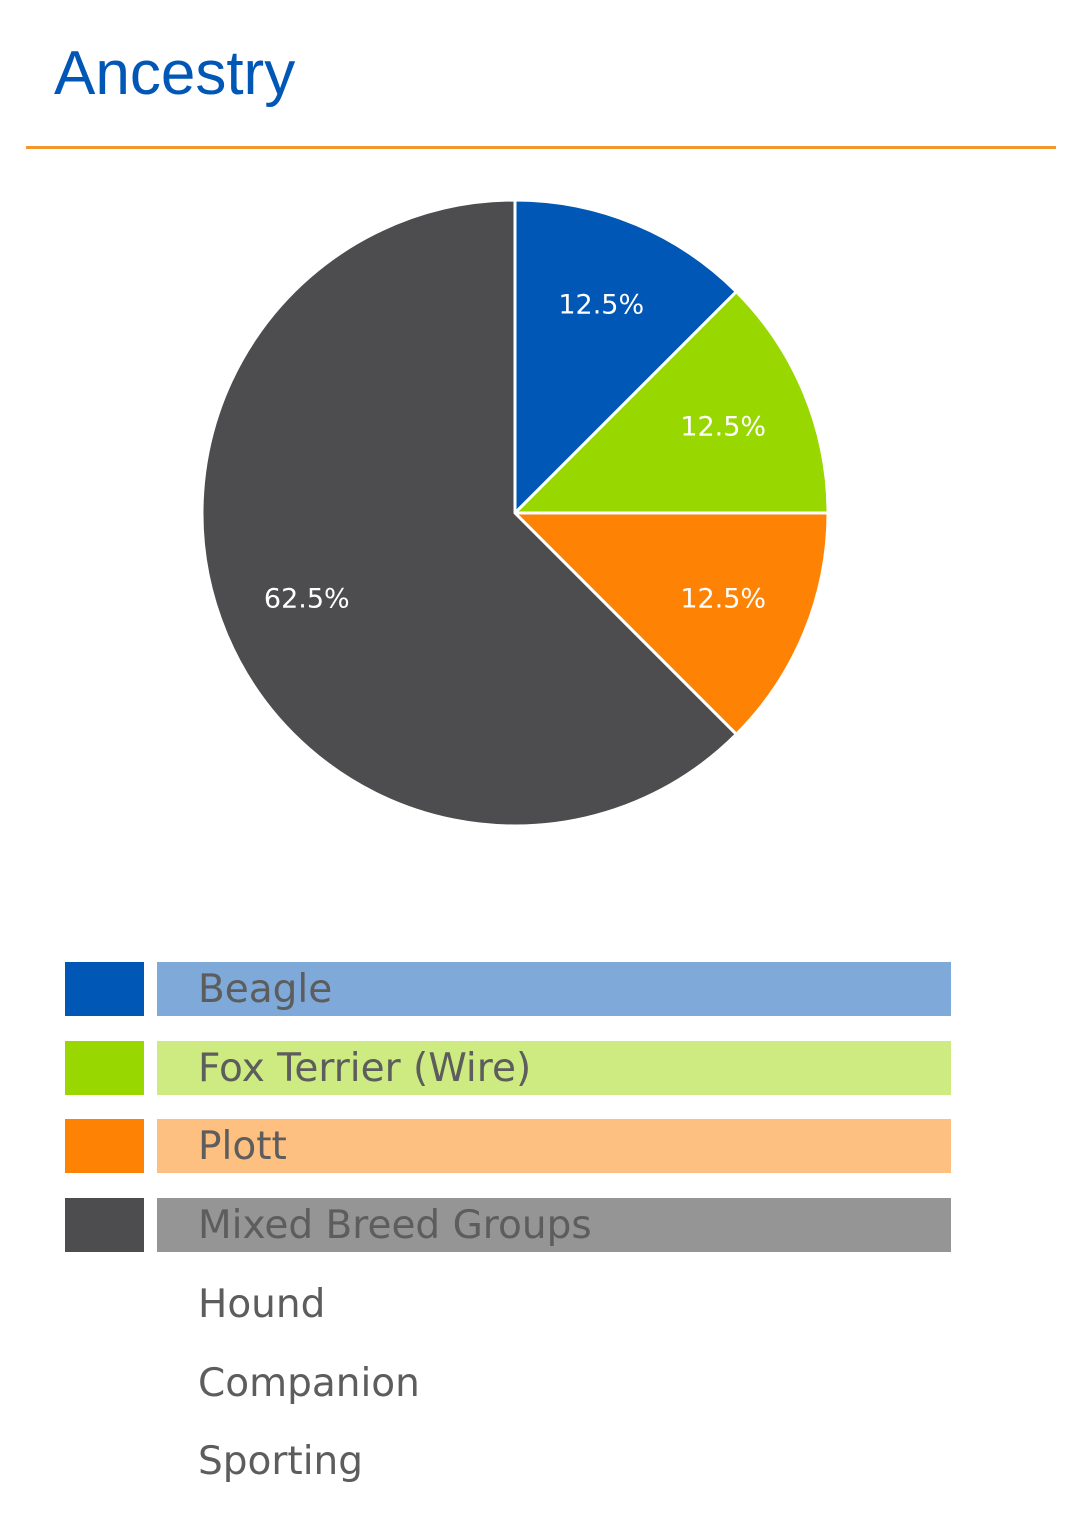  I want to click on legend-item: Beagle, so click(508, 989).